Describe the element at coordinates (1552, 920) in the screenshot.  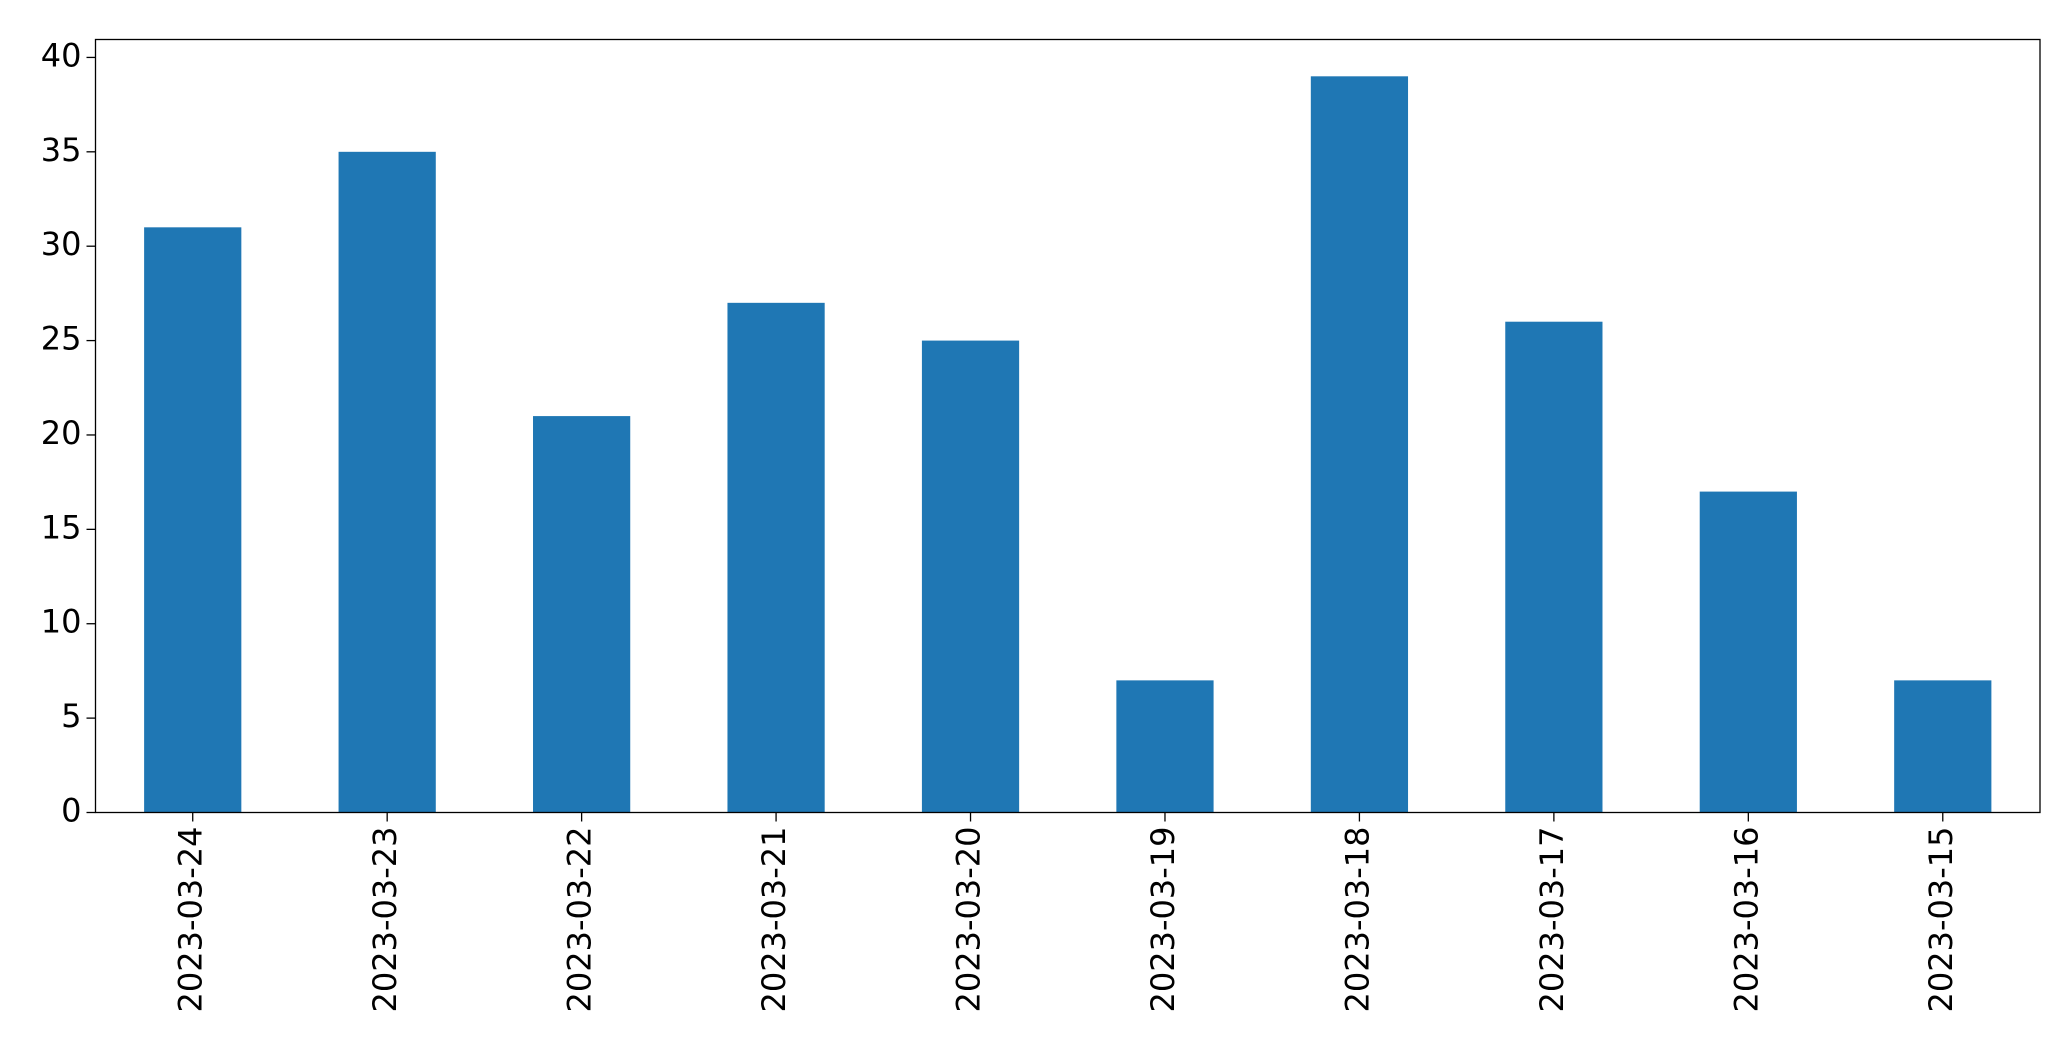
I see `x-tick-label: 2023-03-17` at that location.